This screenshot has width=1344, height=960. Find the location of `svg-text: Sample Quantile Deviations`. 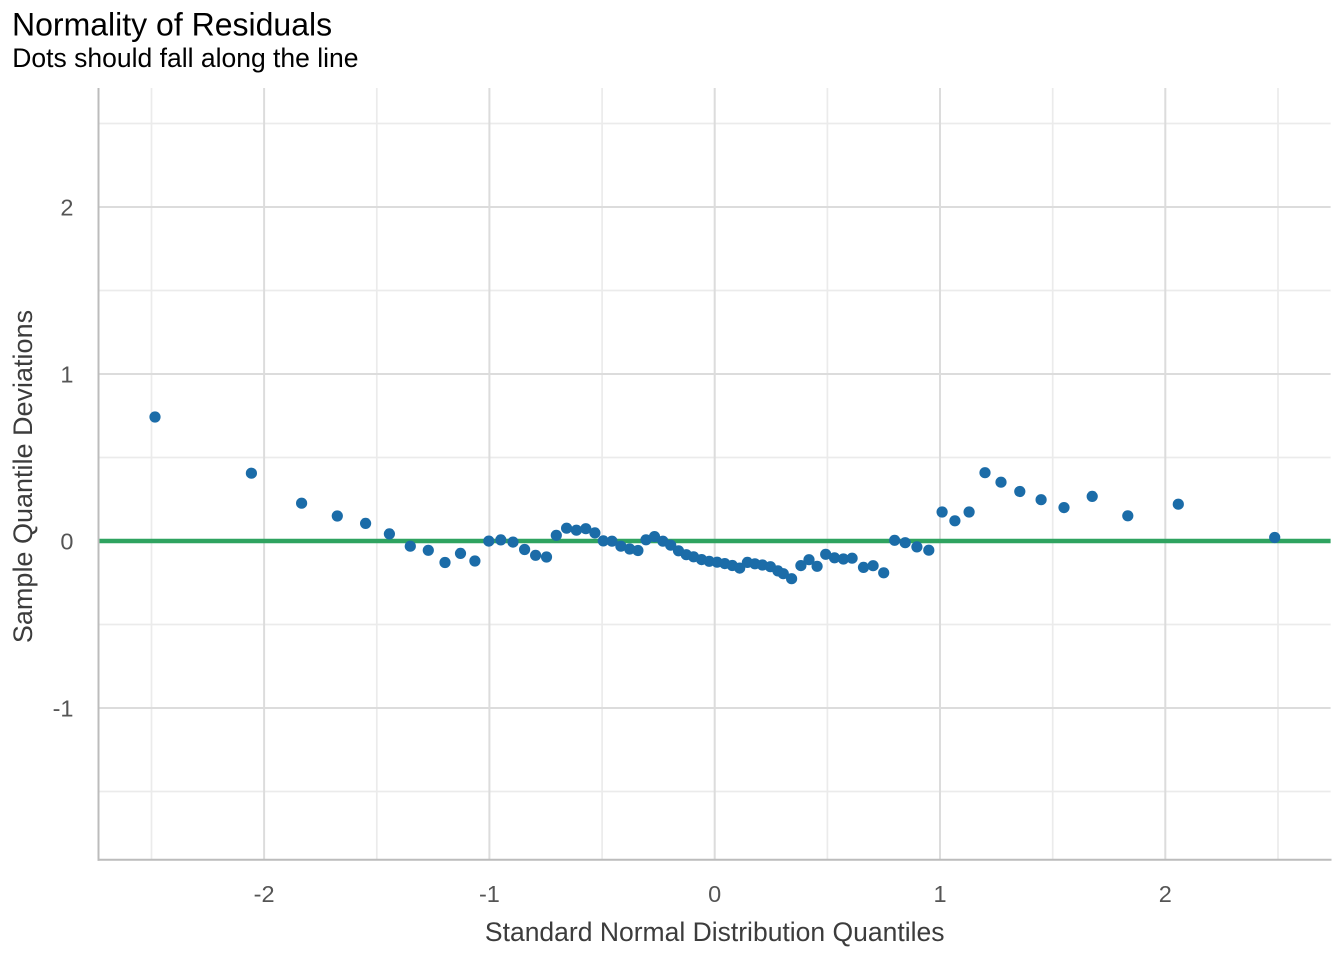

svg-text: Sample Quantile Deviations is located at coordinates (23, 476).